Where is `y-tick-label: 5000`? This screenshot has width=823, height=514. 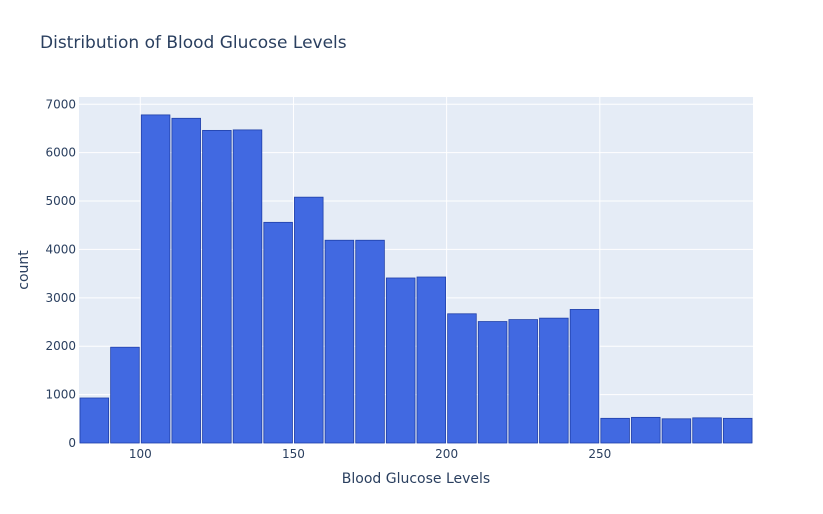
y-tick-label: 5000 is located at coordinates (60, 201).